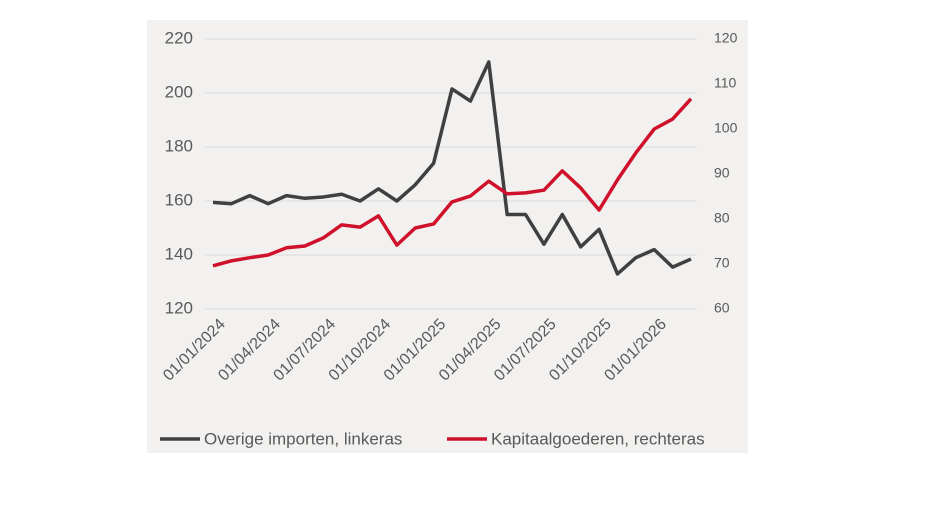 The height and width of the screenshot is (506, 946). Describe the element at coordinates (179, 91) in the screenshot. I see `y-tick-label: 200` at that location.